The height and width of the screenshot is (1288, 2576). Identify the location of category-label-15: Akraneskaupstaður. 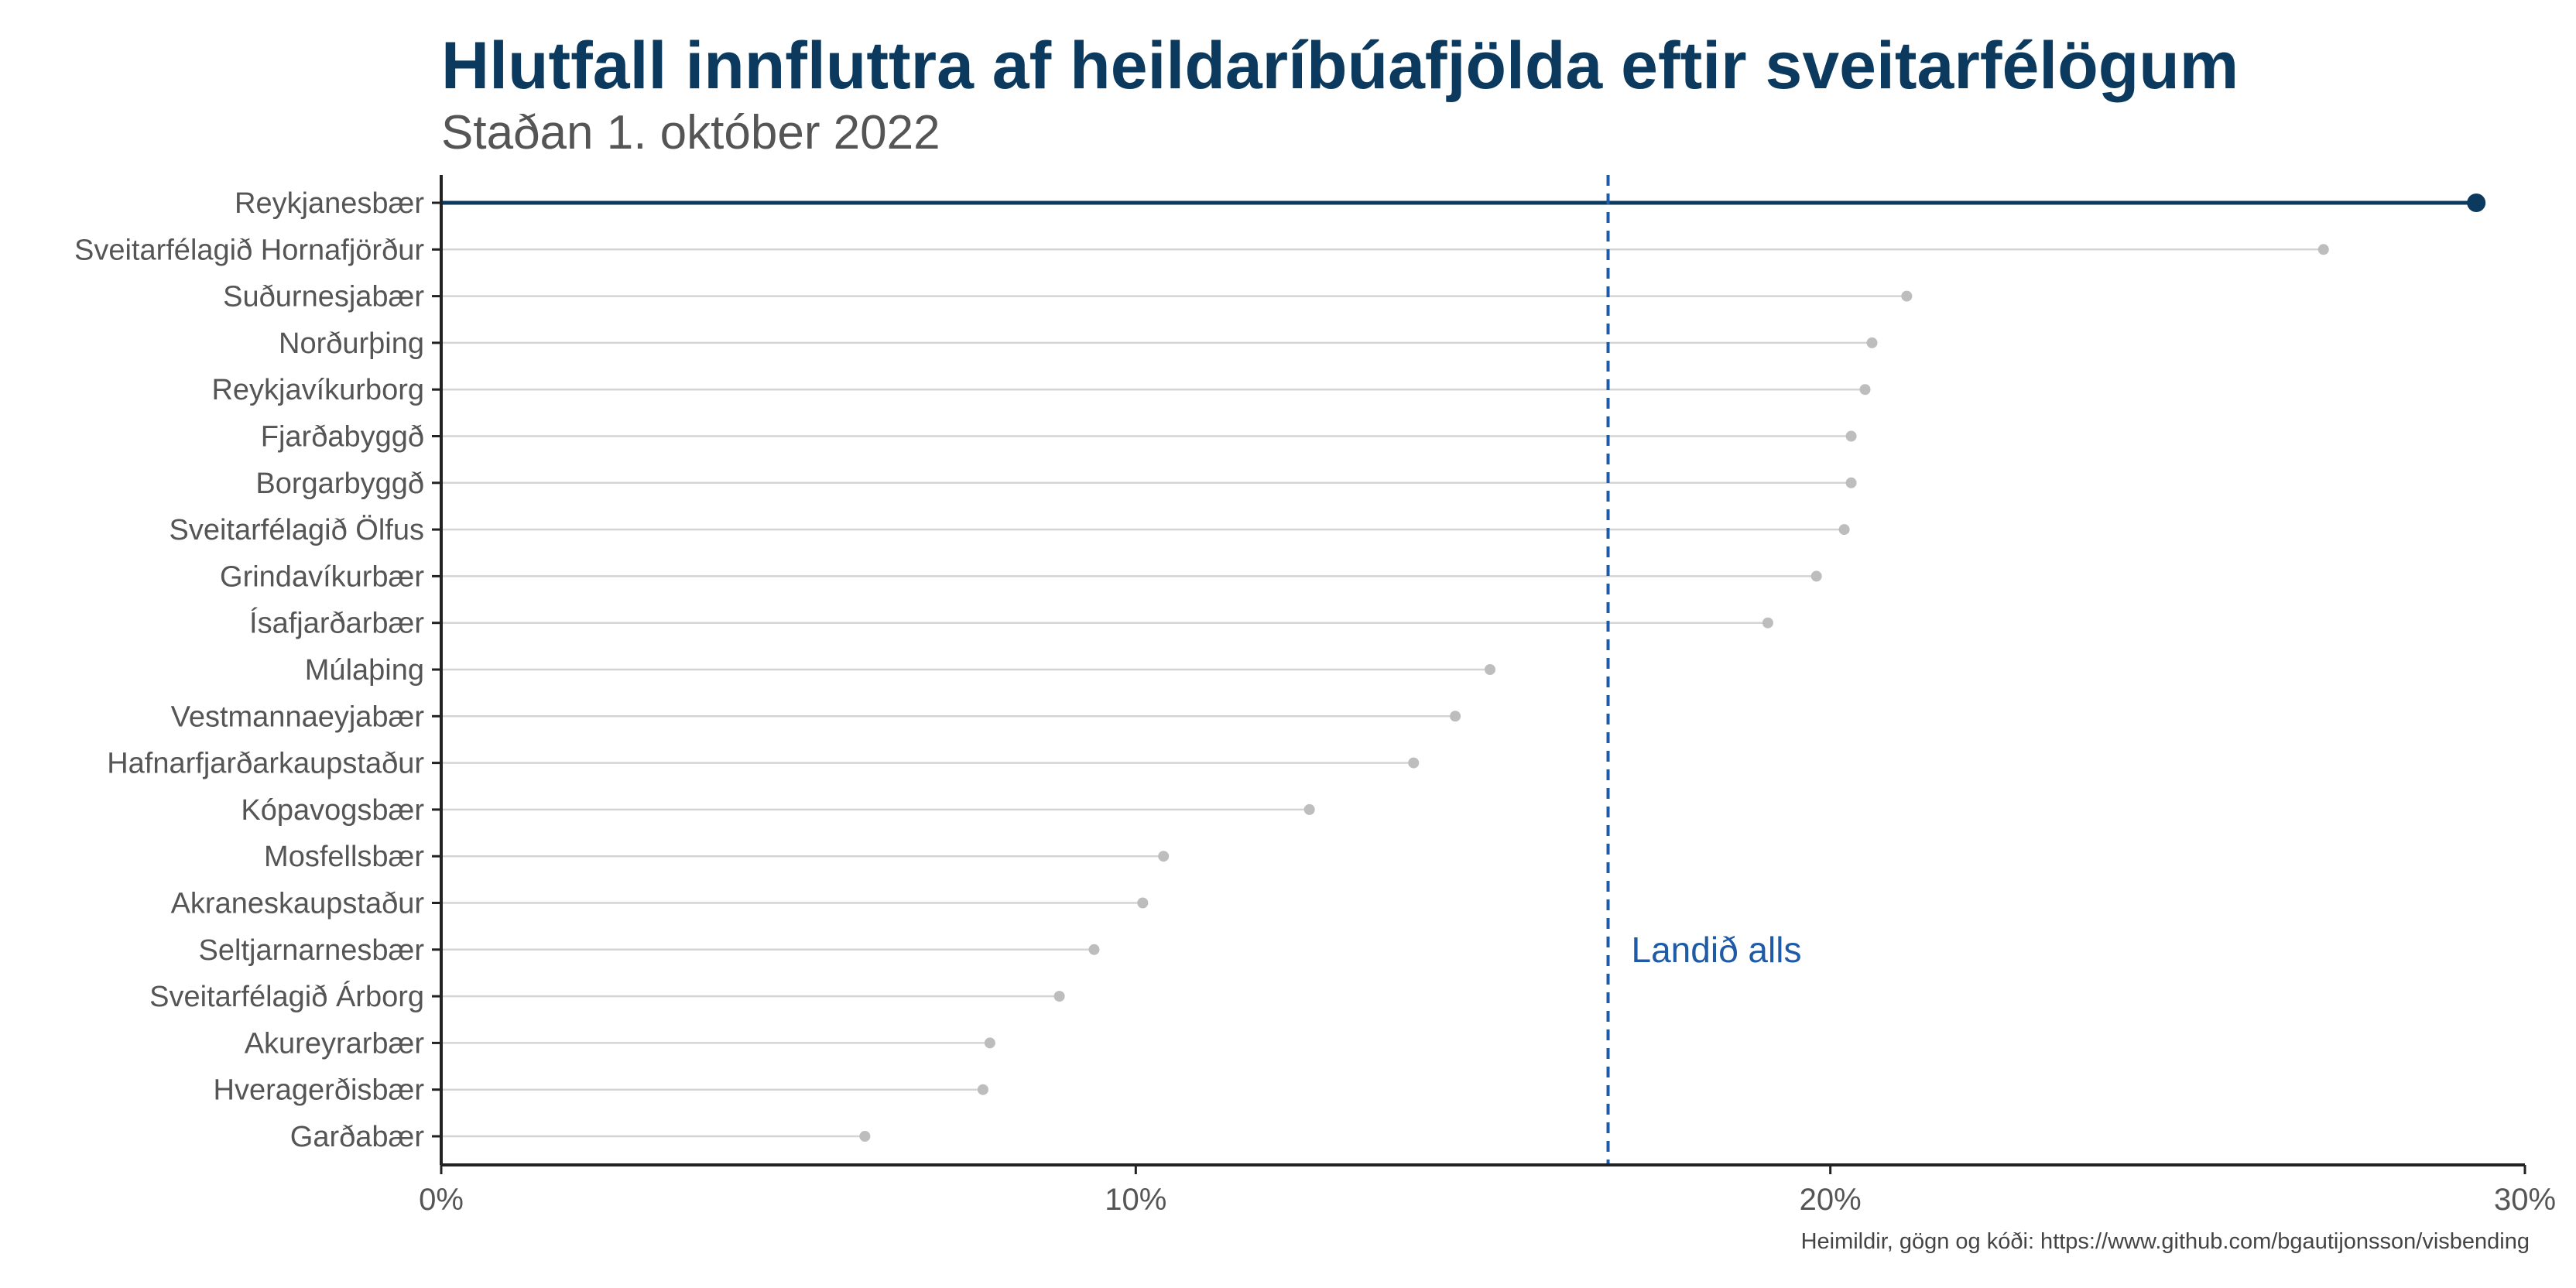
(298, 904).